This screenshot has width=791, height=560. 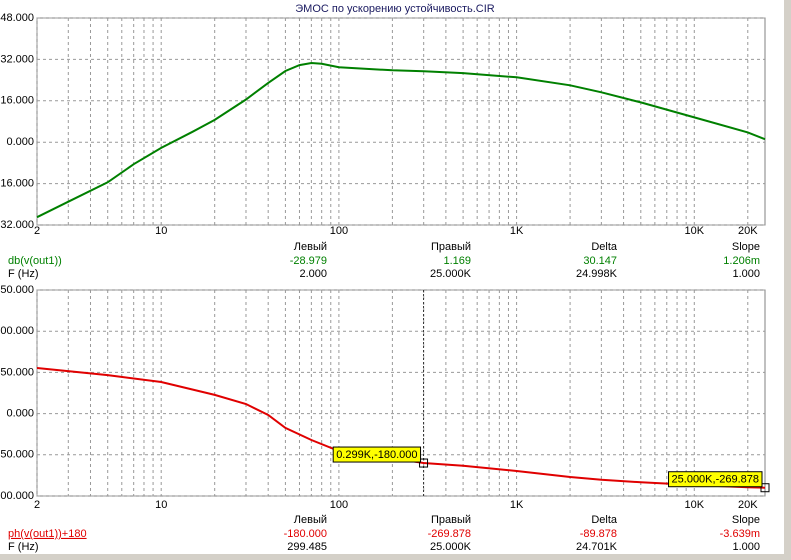 What do you see at coordinates (17, 225) in the screenshot?
I see `y-tick-label: -32.000` at bounding box center [17, 225].